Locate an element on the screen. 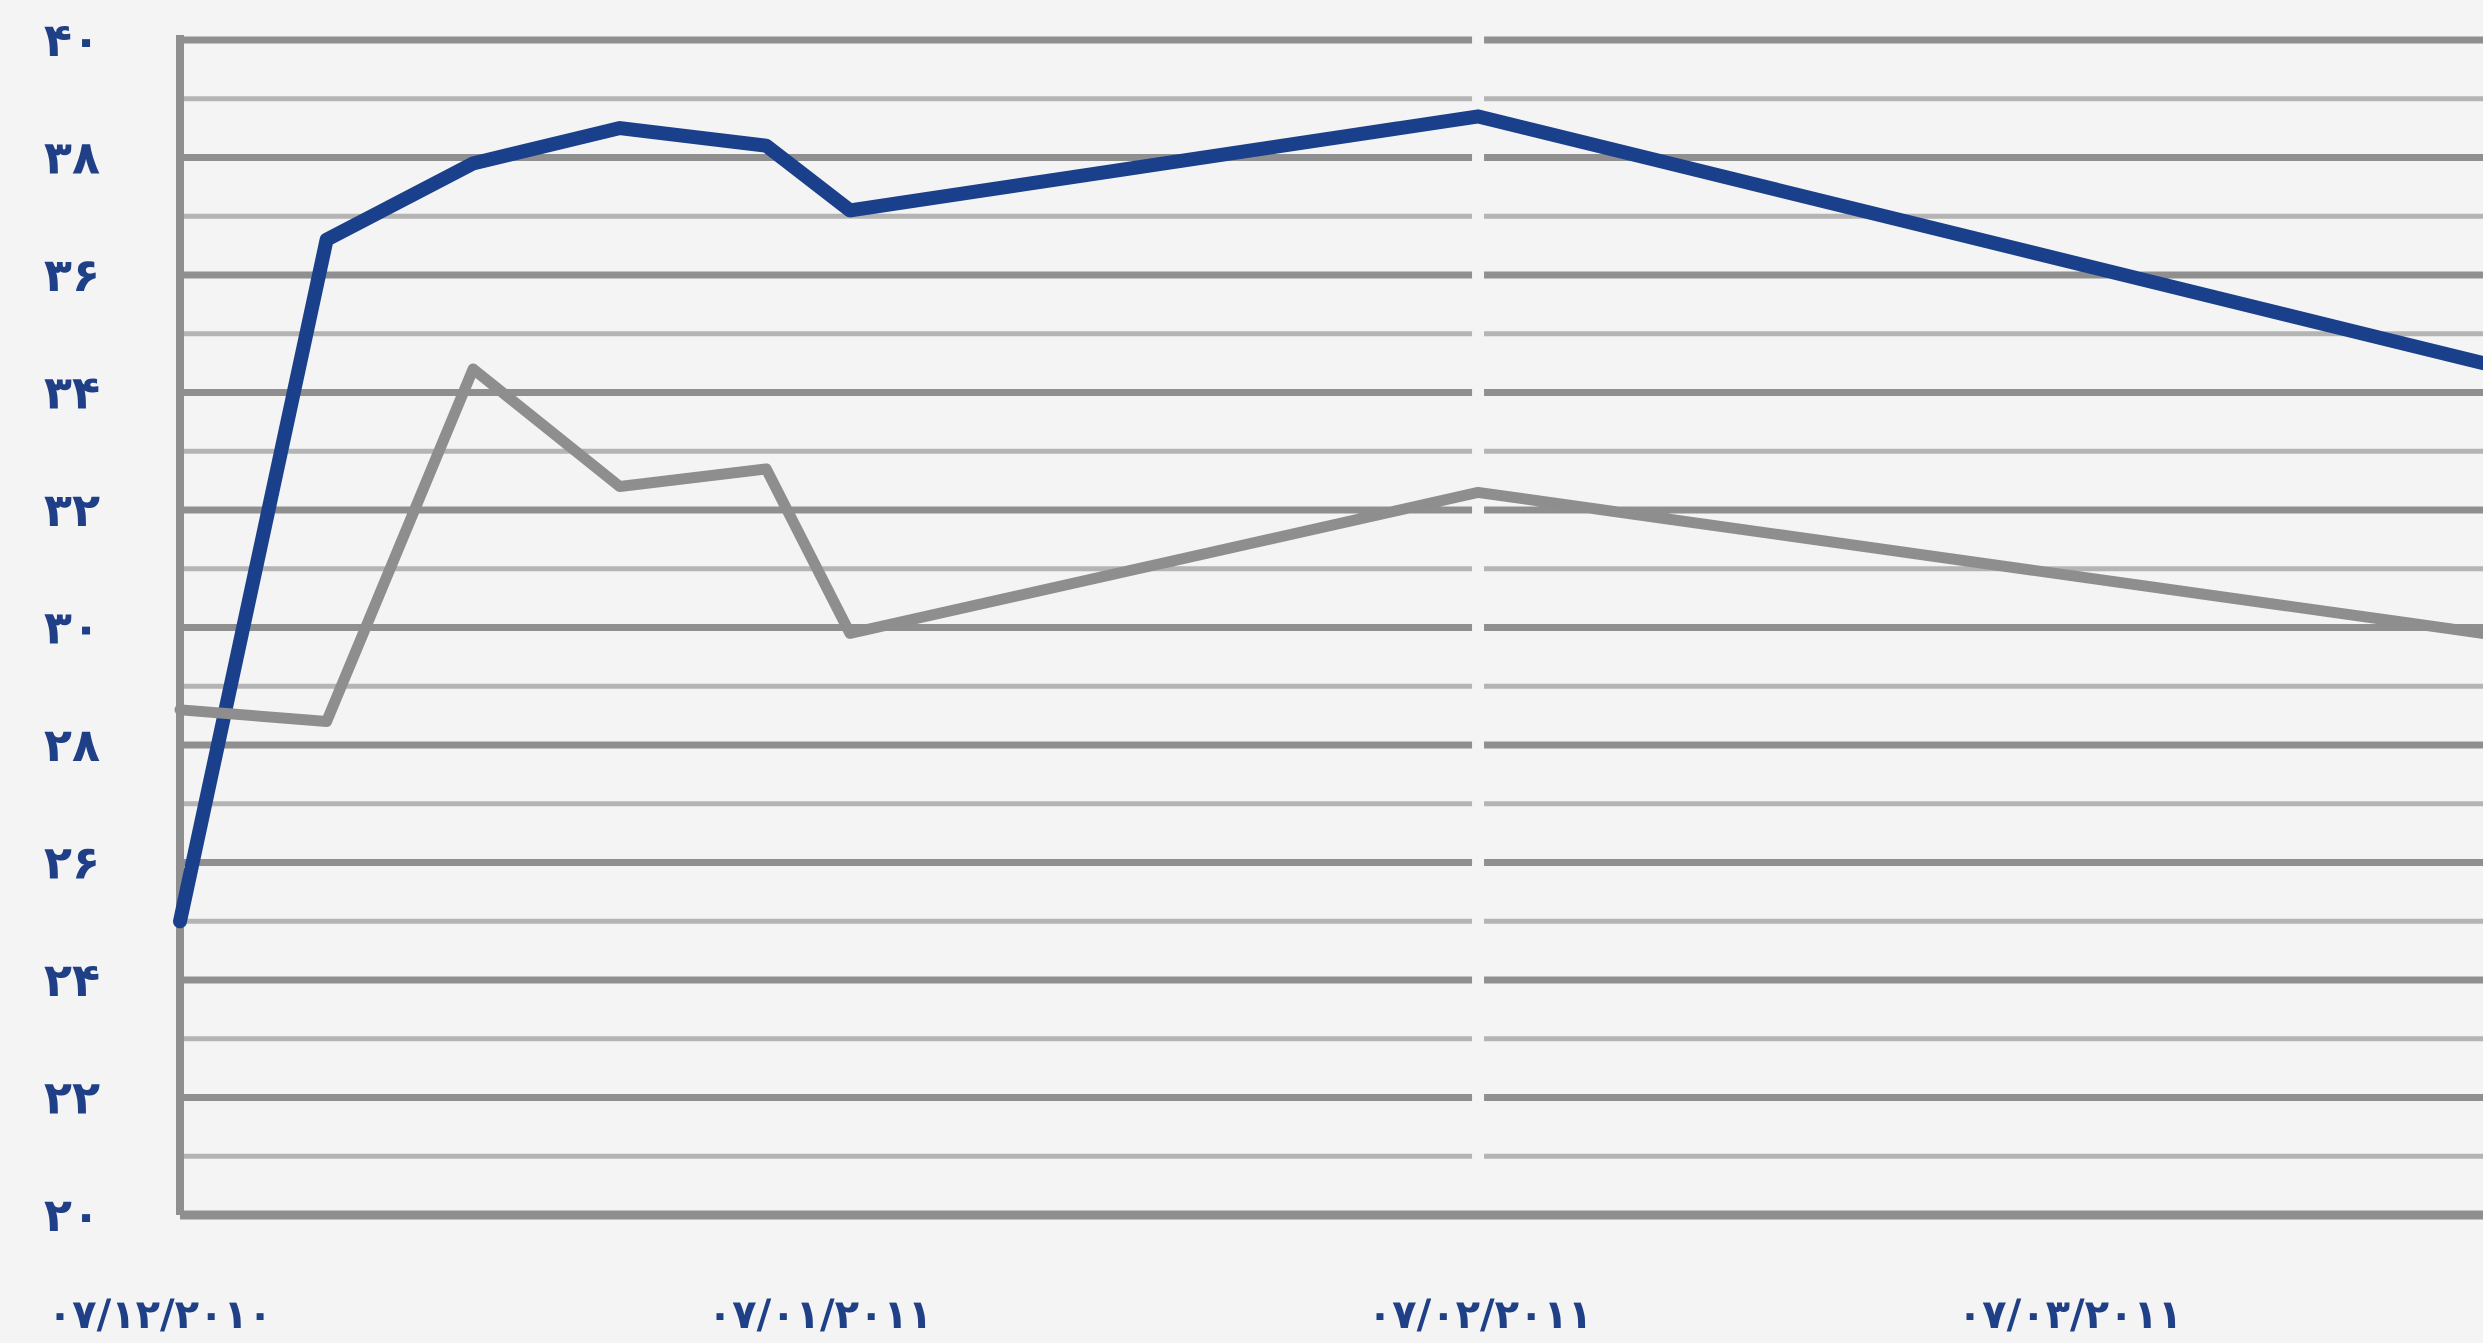  x-tick-label: ۰۷/۰۳/۲۰۱۱ is located at coordinates (2070, 1315).